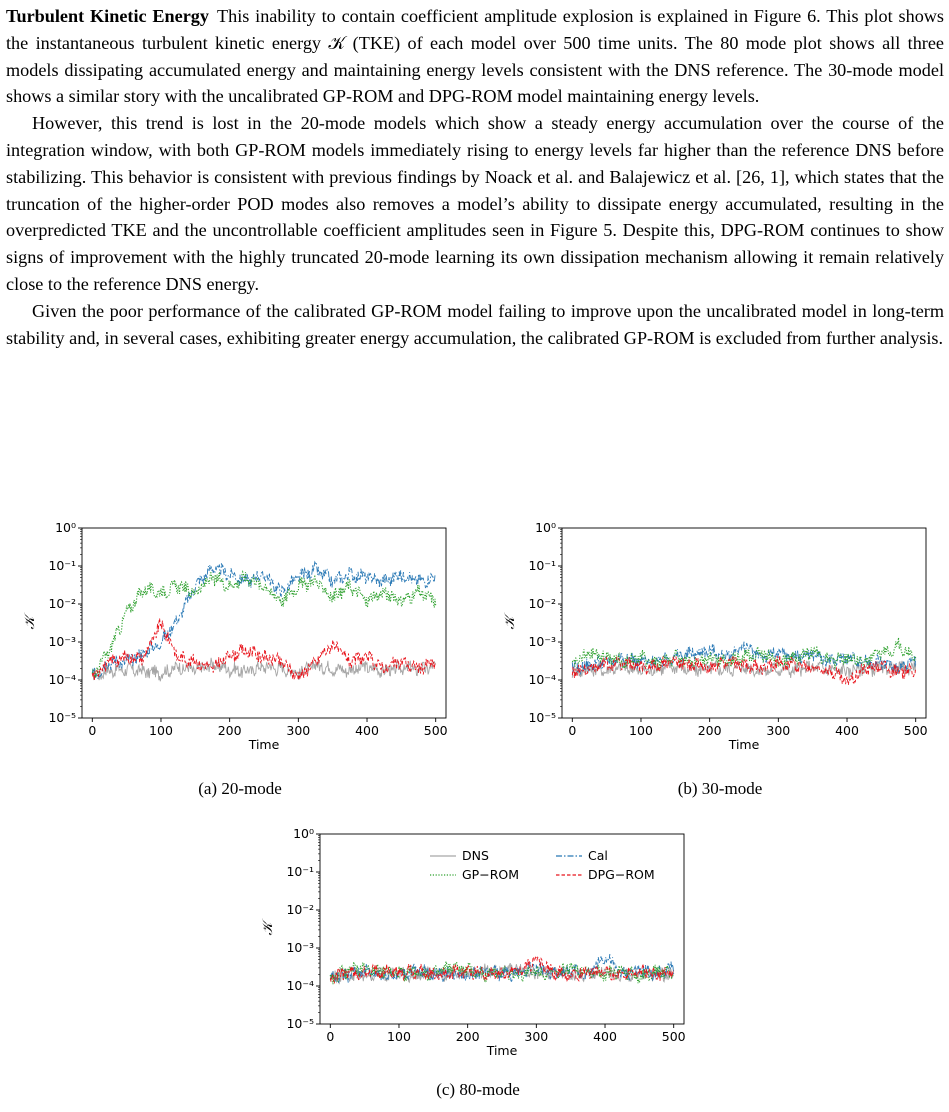  What do you see at coordinates (621, 874) in the screenshot?
I see `legend-label-dpgrom: DPG−ROM` at bounding box center [621, 874].